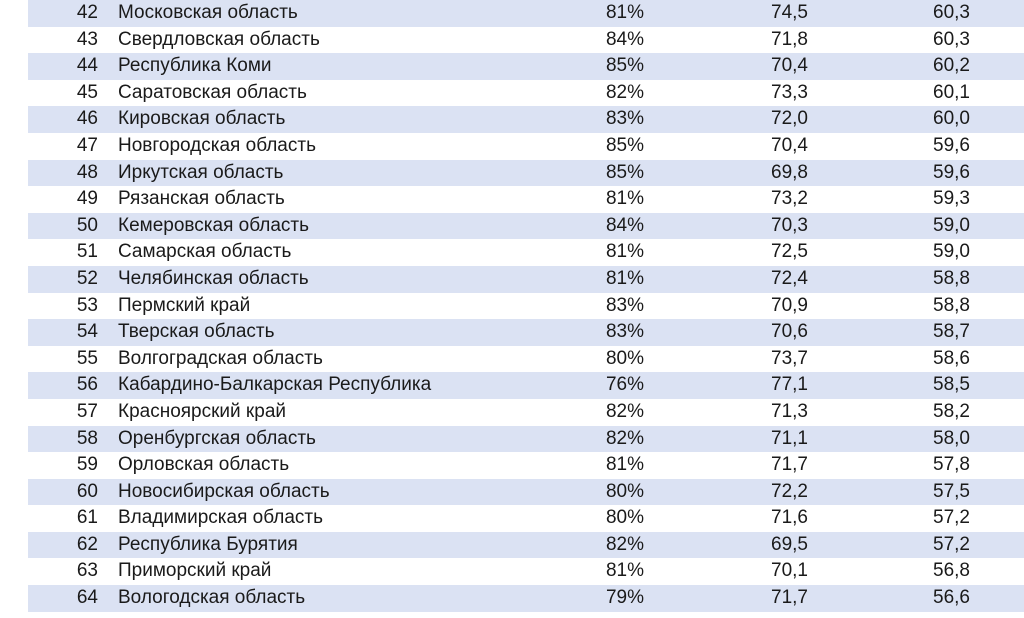 The height and width of the screenshot is (618, 1024). I want to click on table-row: 59 Орловская область 81% 71,7 57,8, so click(526, 465).